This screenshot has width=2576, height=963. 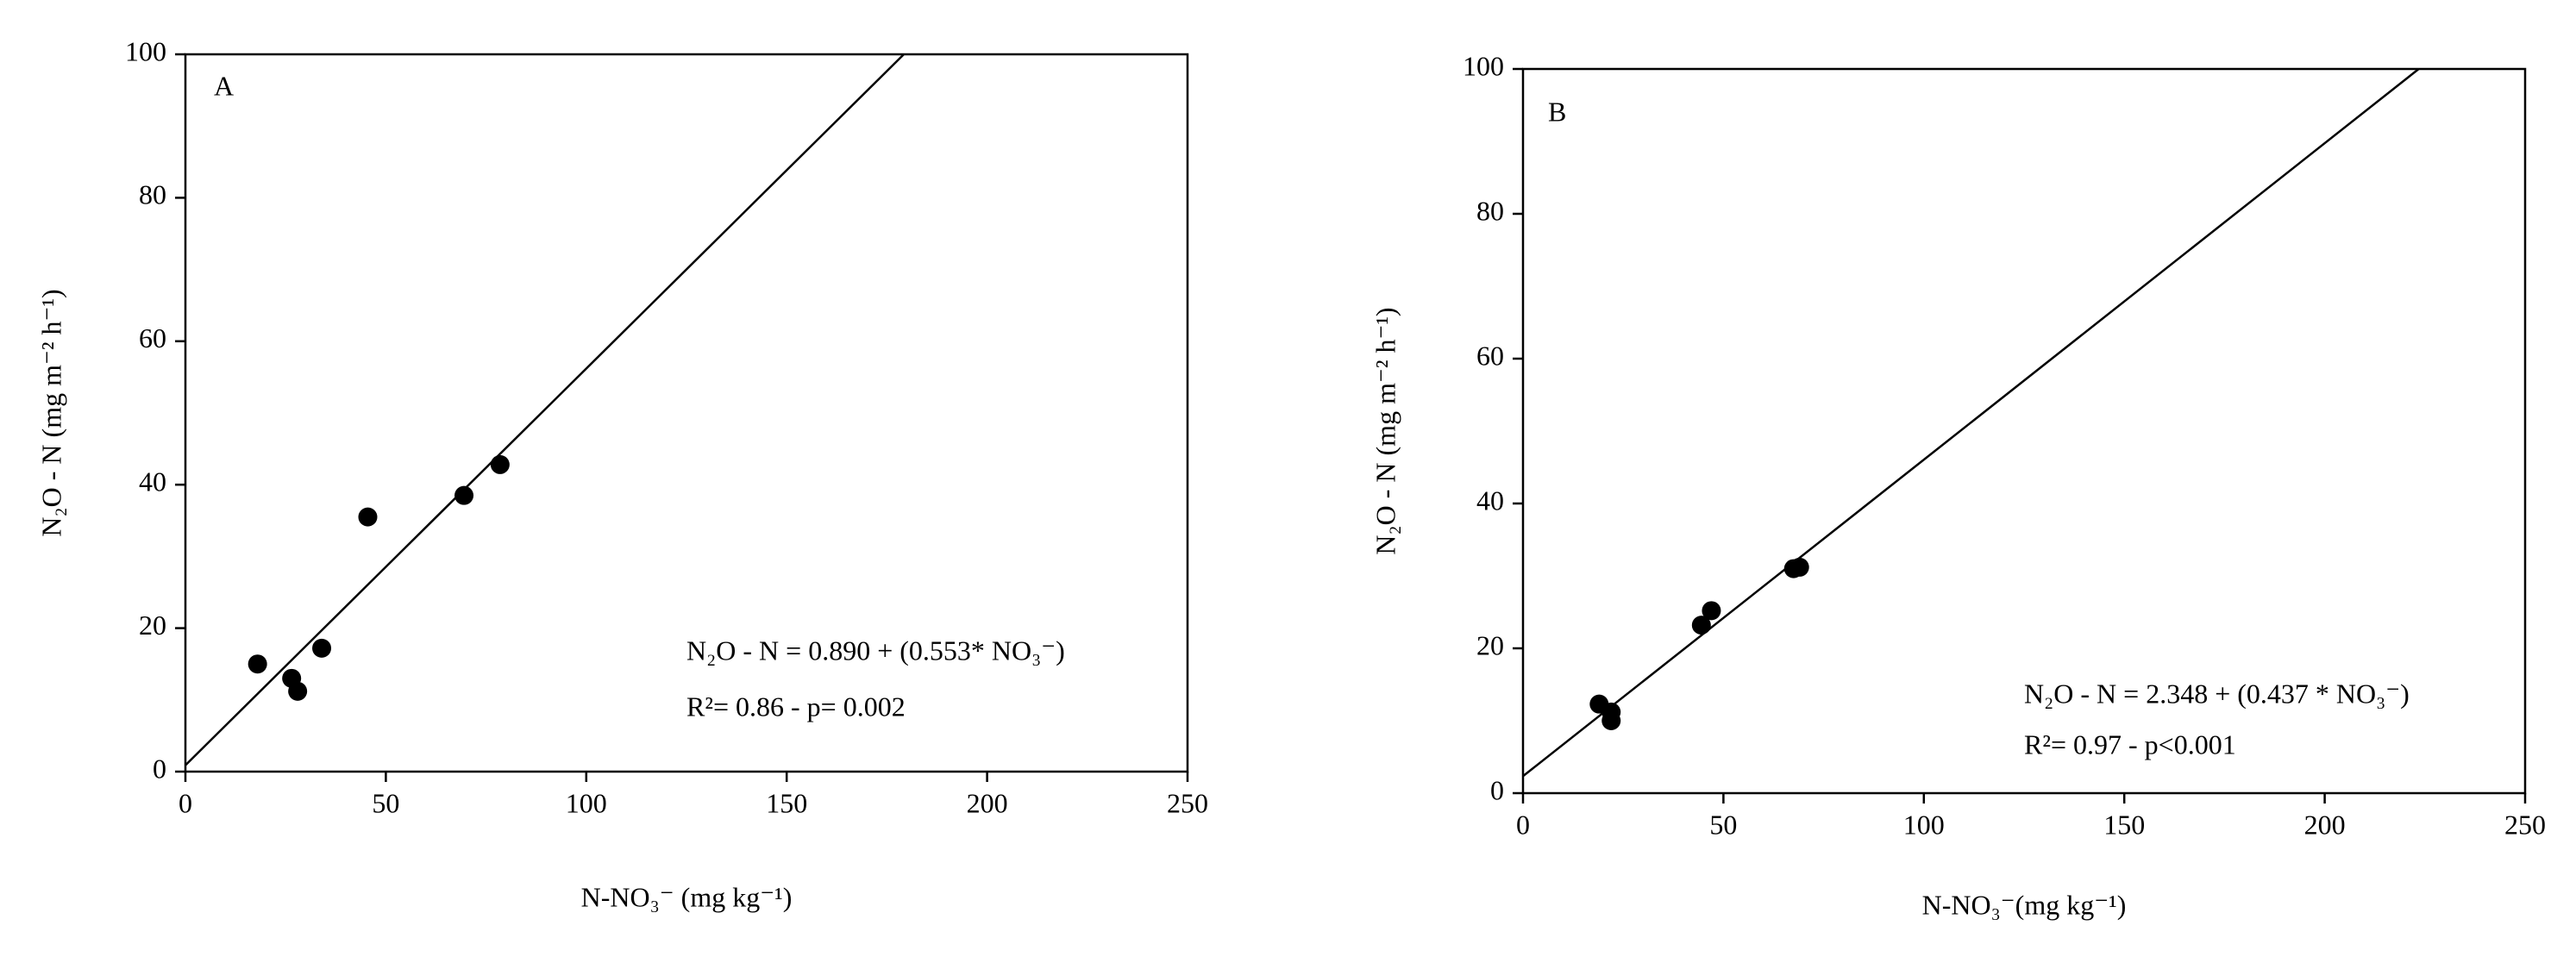 What do you see at coordinates (2130, 745) in the screenshot?
I see `annotation: R²= 0.97 - p<0.001` at bounding box center [2130, 745].